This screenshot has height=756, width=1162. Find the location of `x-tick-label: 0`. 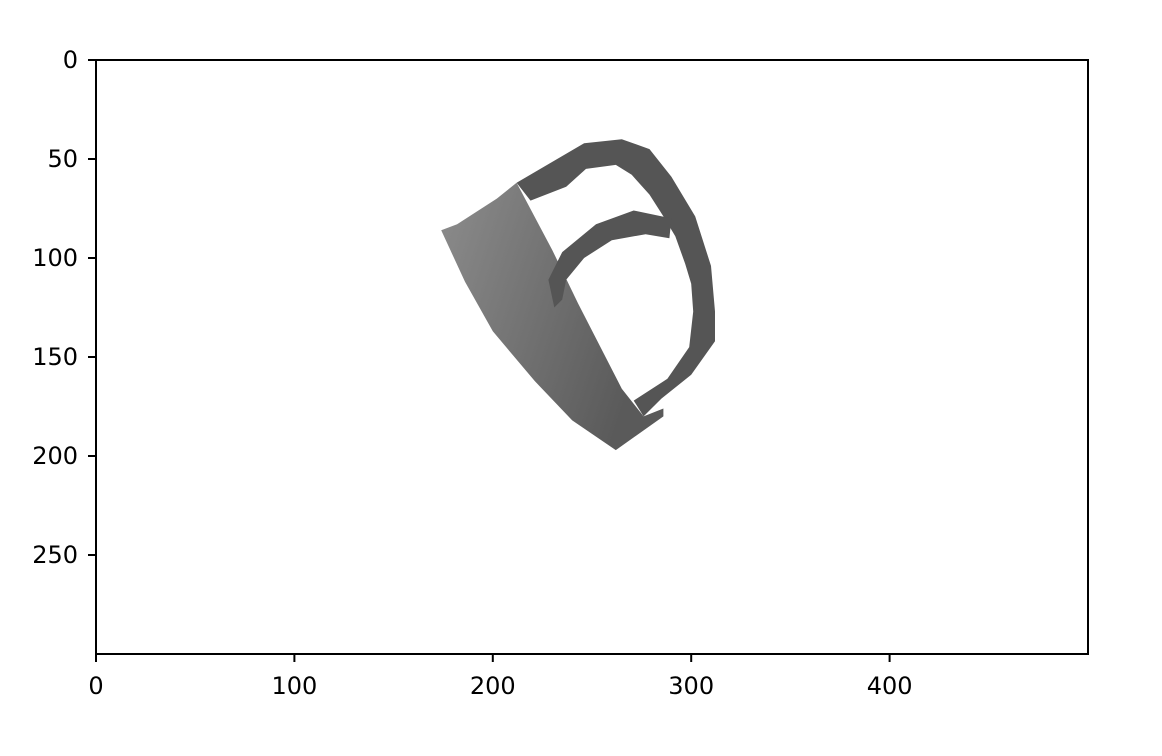

x-tick-label: 0 is located at coordinates (95, 686).